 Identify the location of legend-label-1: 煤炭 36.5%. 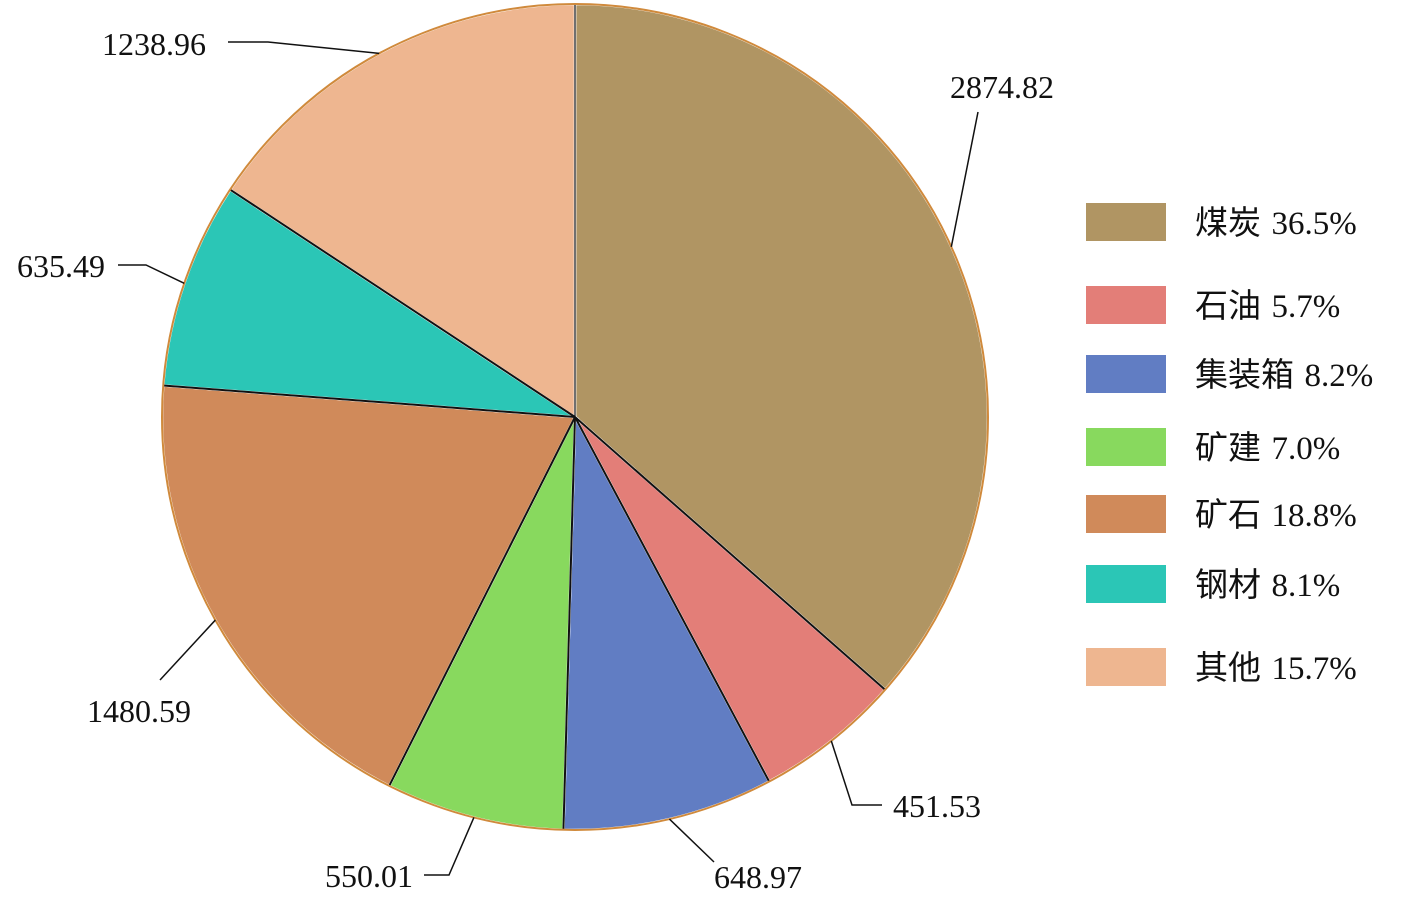
(1276, 222).